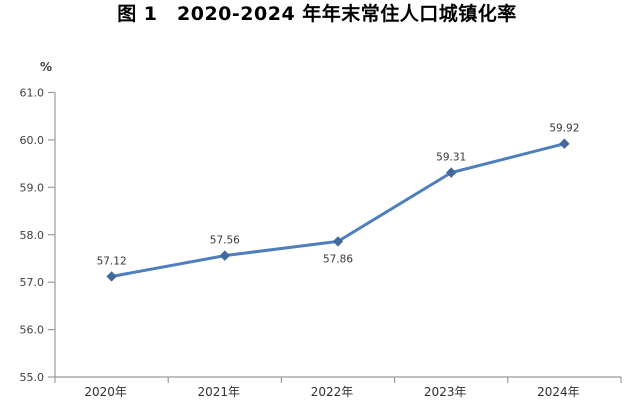 This screenshot has width=634, height=411. I want to click on y-tick-label: 60.0, so click(32, 140).